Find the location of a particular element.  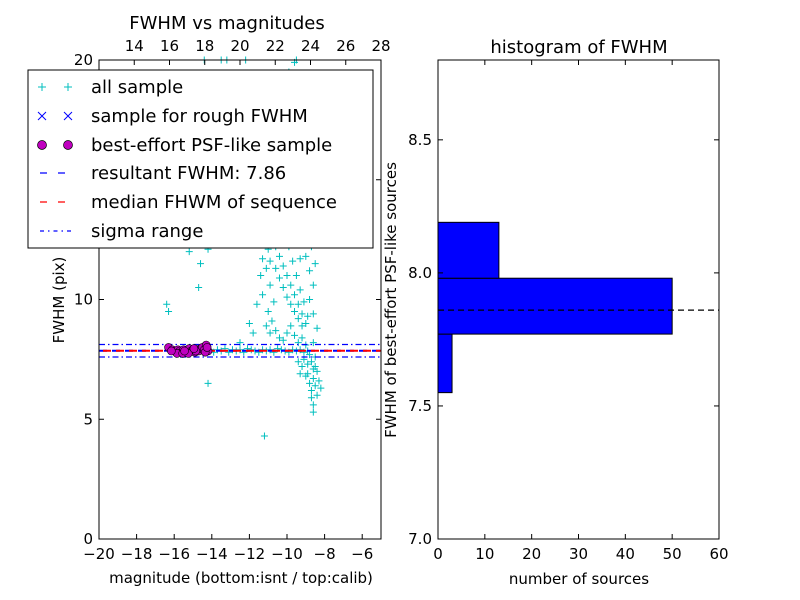

histogram-bar is located at coordinates (555, 306).